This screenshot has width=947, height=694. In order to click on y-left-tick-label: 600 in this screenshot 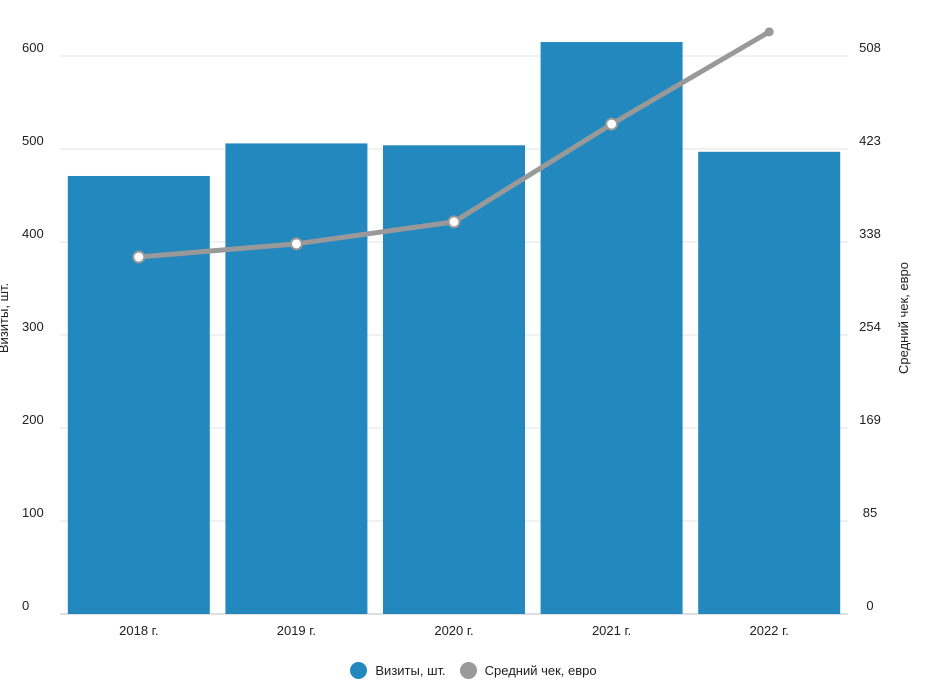, I will do `click(33, 47)`.